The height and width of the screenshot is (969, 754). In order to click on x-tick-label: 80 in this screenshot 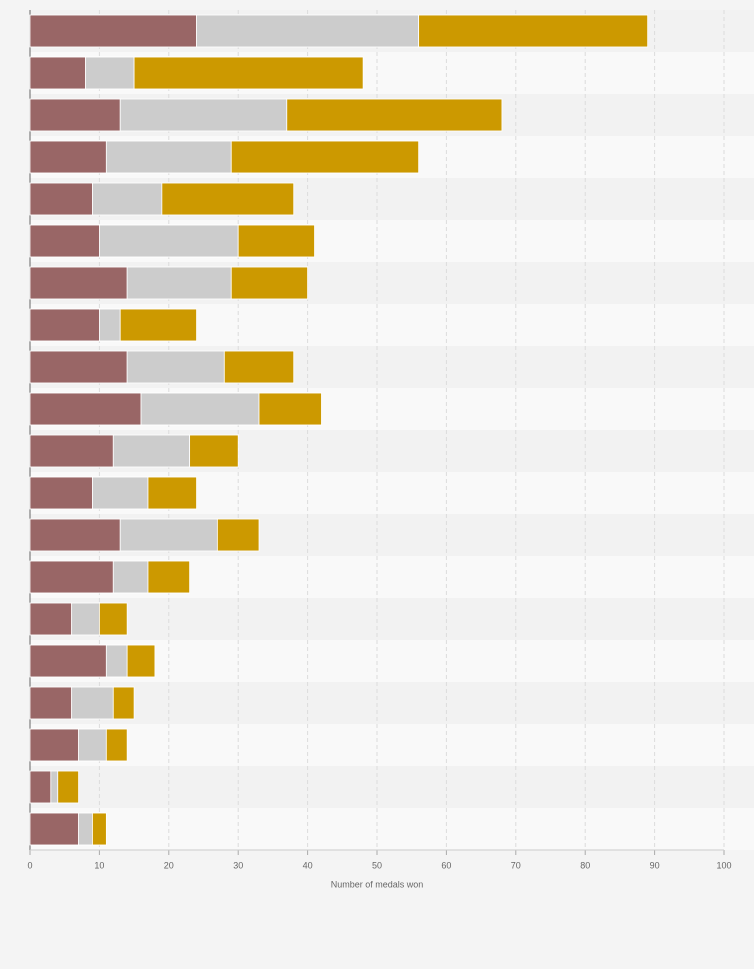, I will do `click(585, 865)`.